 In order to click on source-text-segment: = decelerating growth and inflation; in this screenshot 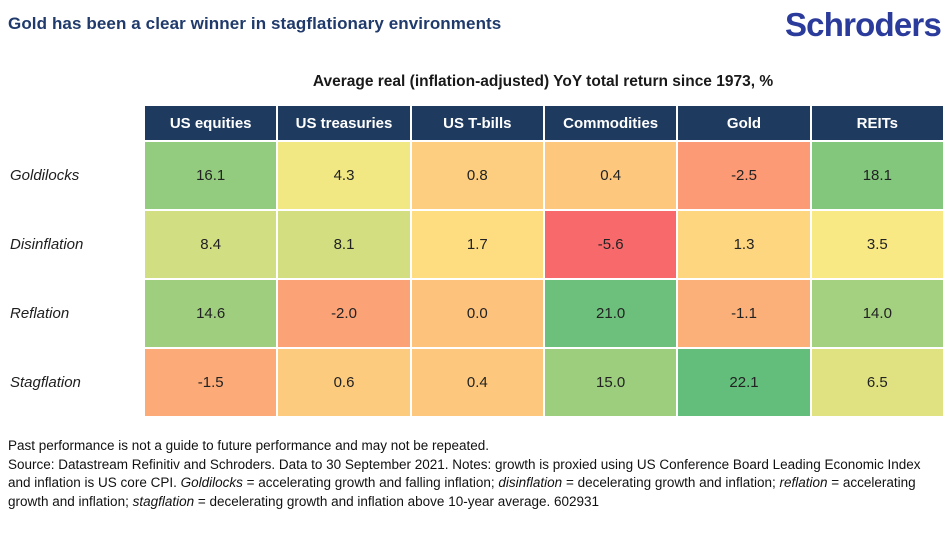, I will do `click(671, 483)`.